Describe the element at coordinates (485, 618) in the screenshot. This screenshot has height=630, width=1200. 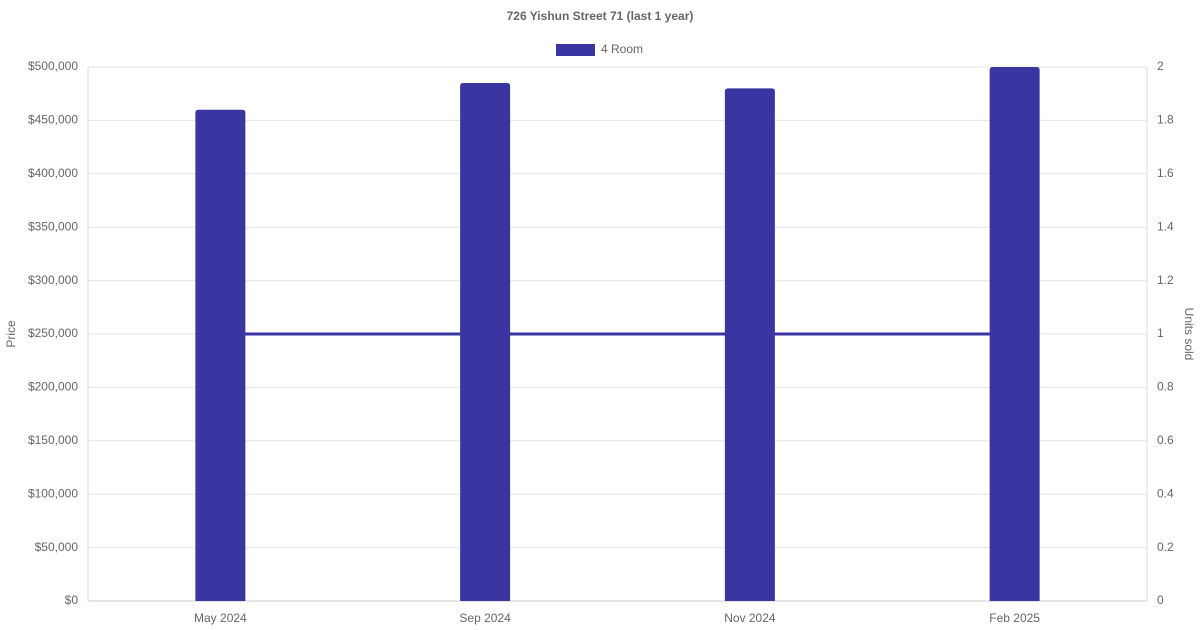
I see `x-tick-label: Sep 2024` at that location.